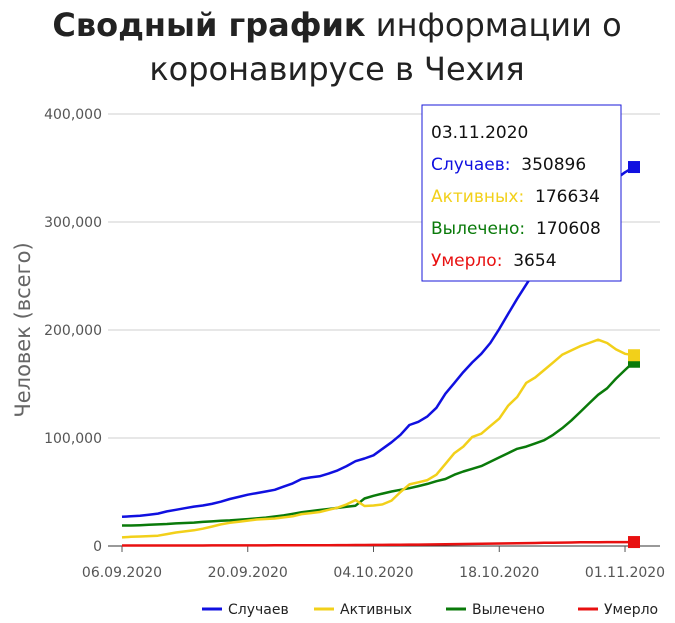  Describe the element at coordinates (499, 573) in the screenshot. I see `x-tick-label: 18.10.2020` at that location.